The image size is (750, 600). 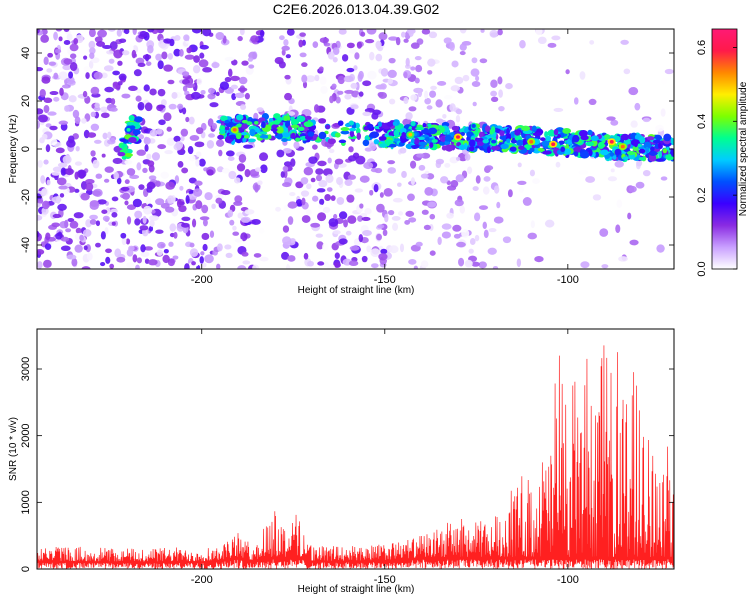 What do you see at coordinates (13, 449) in the screenshot?
I see `snr-y-label: SNR (10 * v/v)` at bounding box center [13, 449].